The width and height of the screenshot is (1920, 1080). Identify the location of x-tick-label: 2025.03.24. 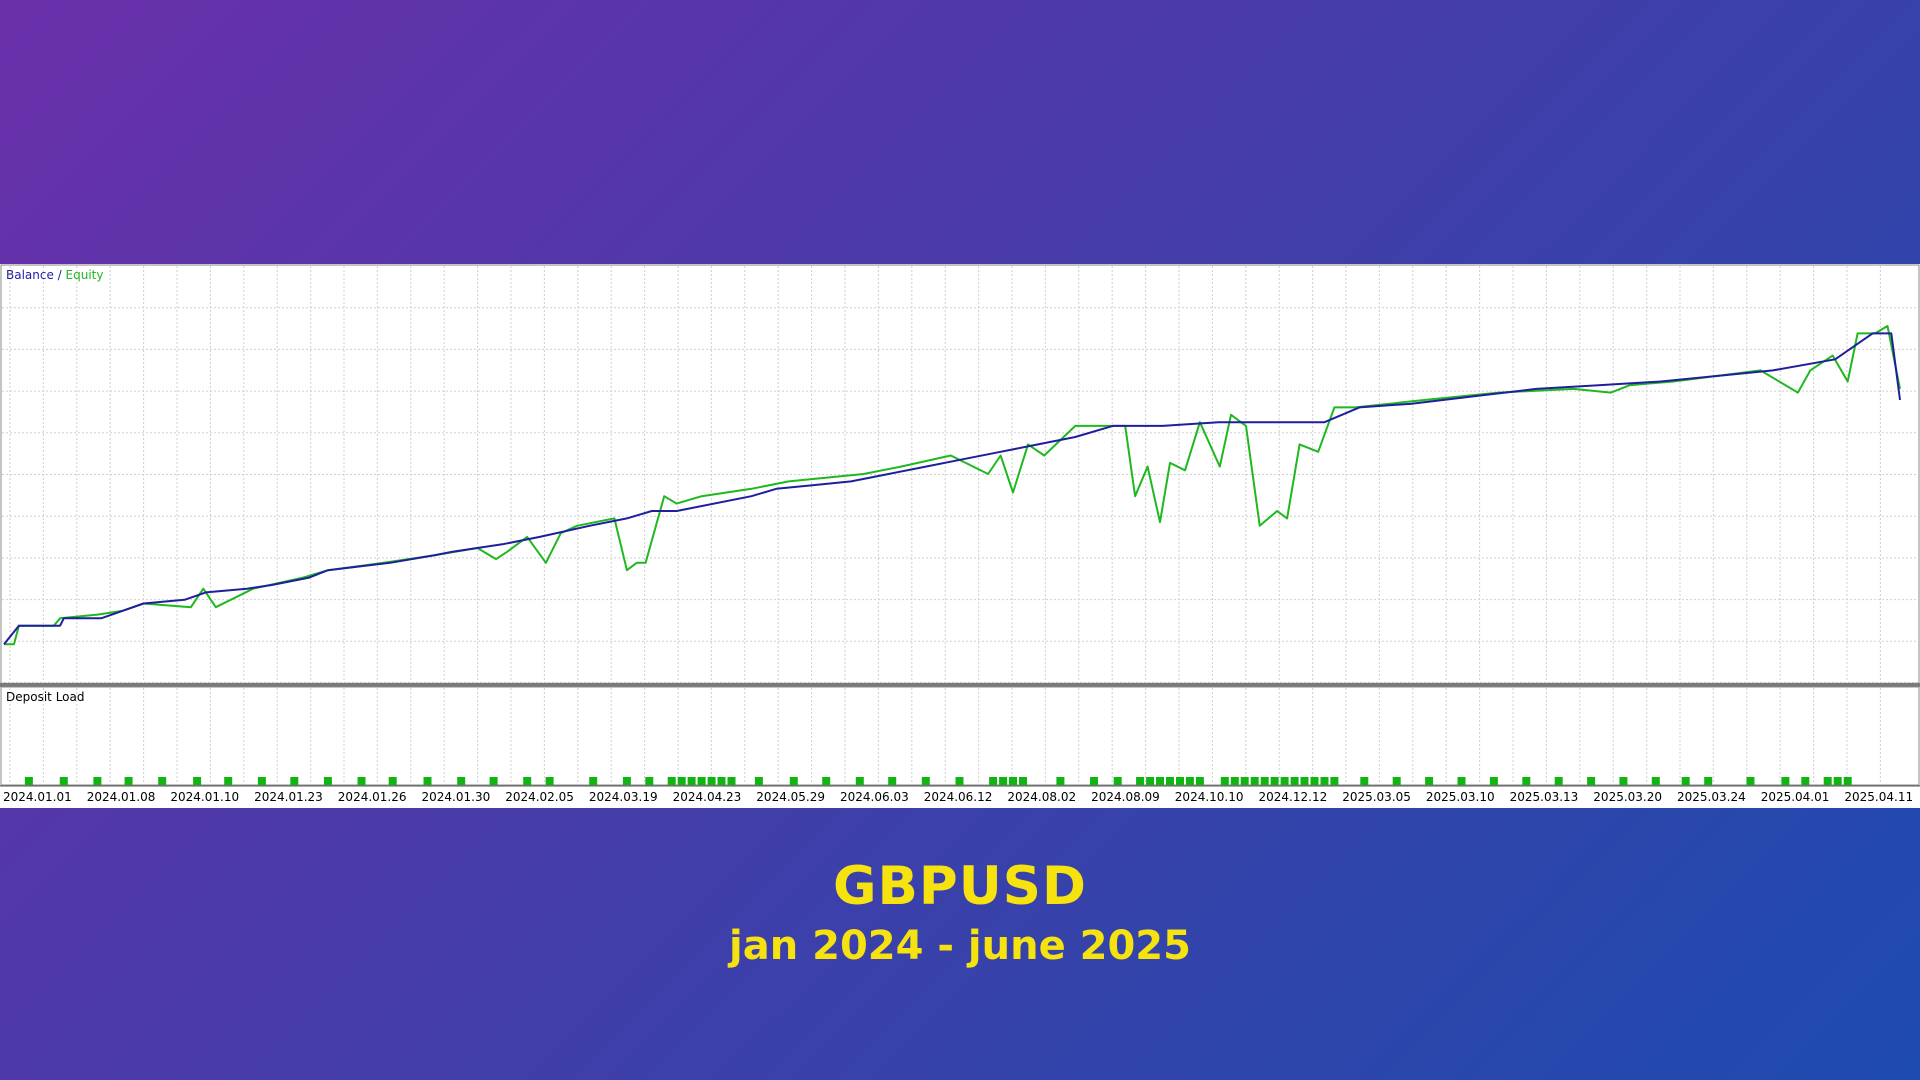
(1711, 797).